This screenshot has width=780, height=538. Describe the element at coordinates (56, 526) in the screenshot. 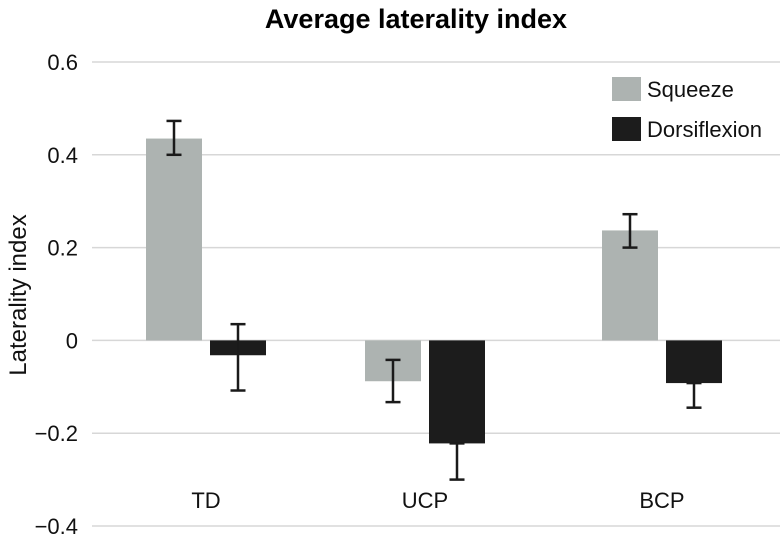

I see `y-tick-label: −0.4` at that location.